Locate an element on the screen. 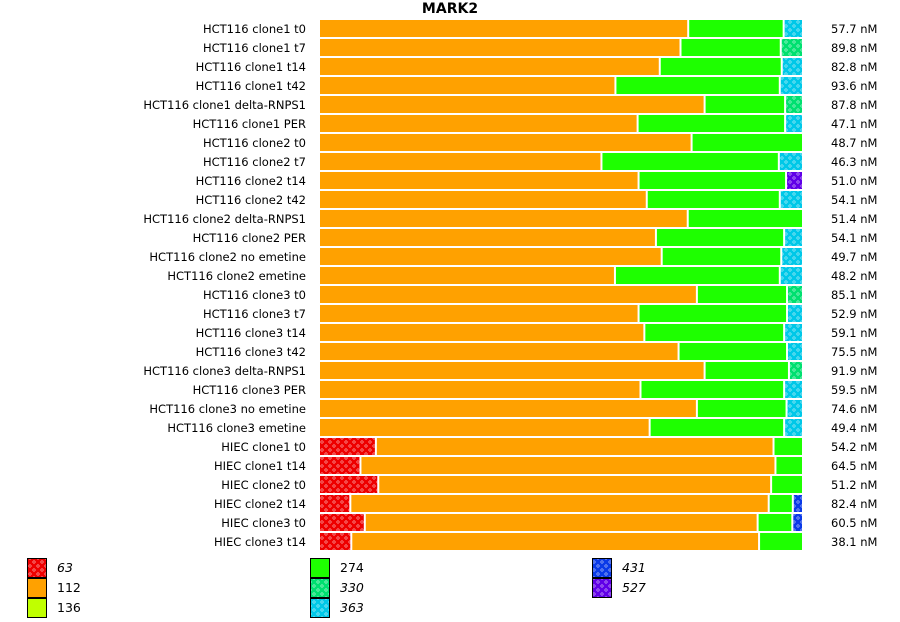 The width and height of the screenshot is (900, 622). bar-row: HCT116 clone1 t7 89.8 nM is located at coordinates (540, 47).